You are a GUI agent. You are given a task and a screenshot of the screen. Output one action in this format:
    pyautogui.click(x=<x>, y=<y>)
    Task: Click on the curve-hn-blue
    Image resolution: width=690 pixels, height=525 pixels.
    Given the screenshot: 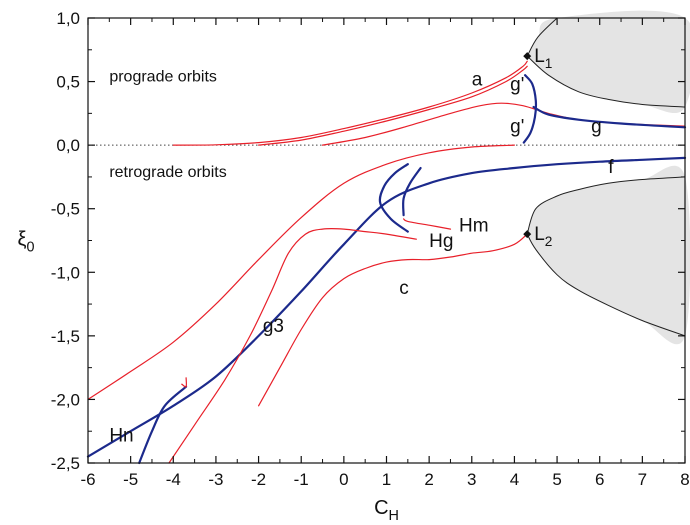 What is the action you would take?
    pyautogui.click(x=163, y=425)
    